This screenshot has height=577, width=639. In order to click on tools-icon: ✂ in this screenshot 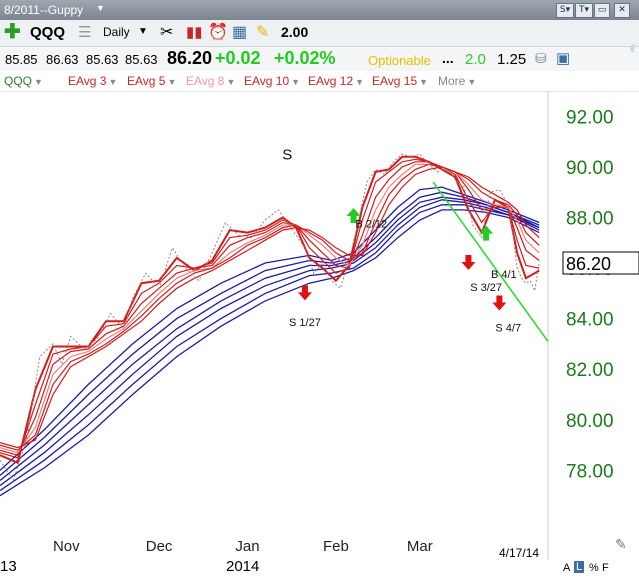, I will do `click(167, 32)`.